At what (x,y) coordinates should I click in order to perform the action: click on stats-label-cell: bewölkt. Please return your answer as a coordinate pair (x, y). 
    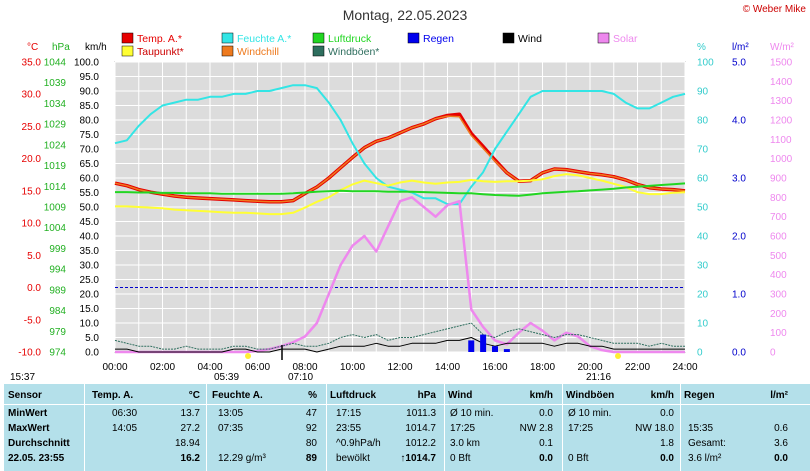
    Looking at the image, I should click on (353, 458).